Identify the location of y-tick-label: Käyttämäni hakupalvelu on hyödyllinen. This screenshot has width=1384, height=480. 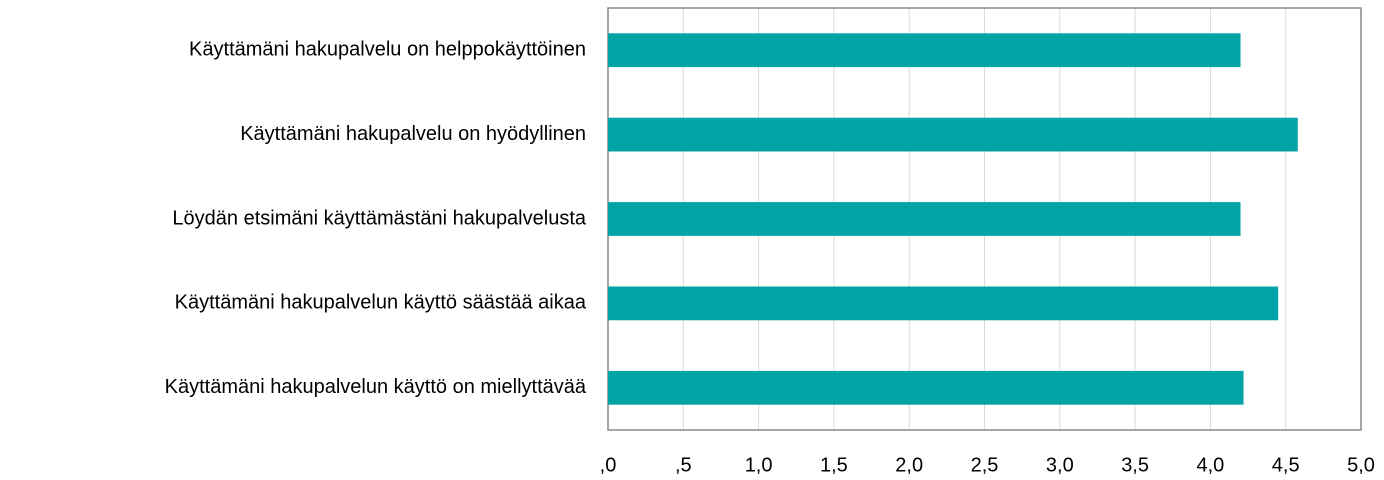
(413, 134).